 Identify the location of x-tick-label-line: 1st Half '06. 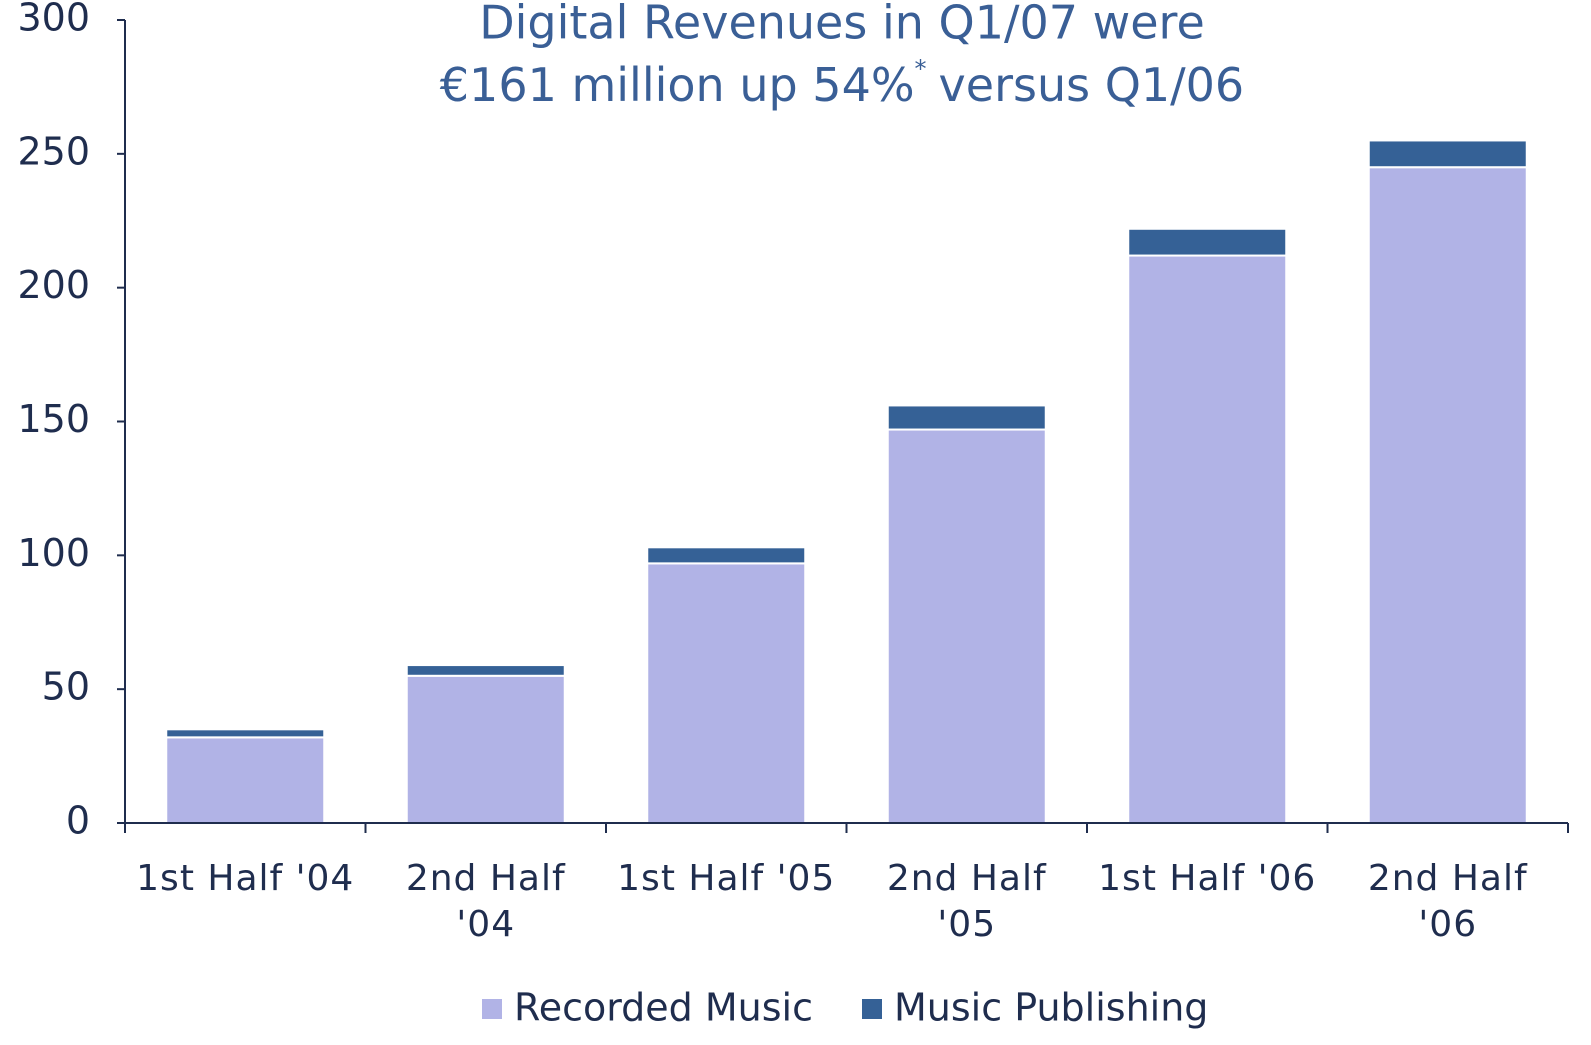
(1207, 878).